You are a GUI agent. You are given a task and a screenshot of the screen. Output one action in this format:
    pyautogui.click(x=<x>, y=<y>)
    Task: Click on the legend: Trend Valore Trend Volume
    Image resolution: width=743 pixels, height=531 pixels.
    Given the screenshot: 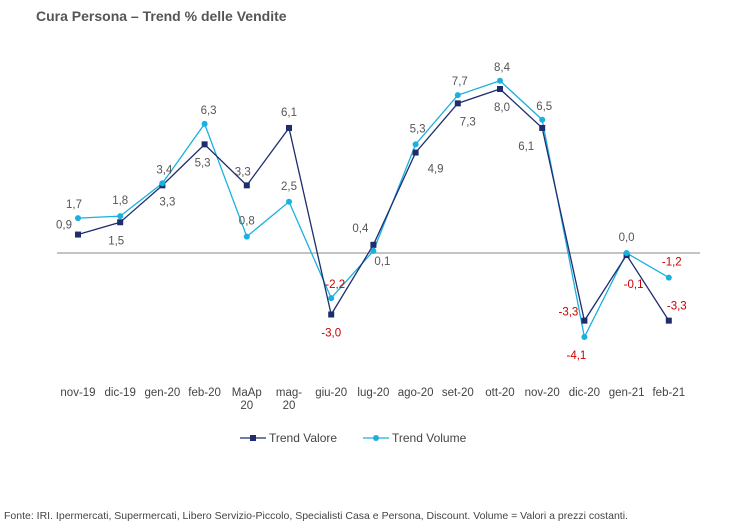 What is the action you would take?
    pyautogui.click(x=353, y=438)
    